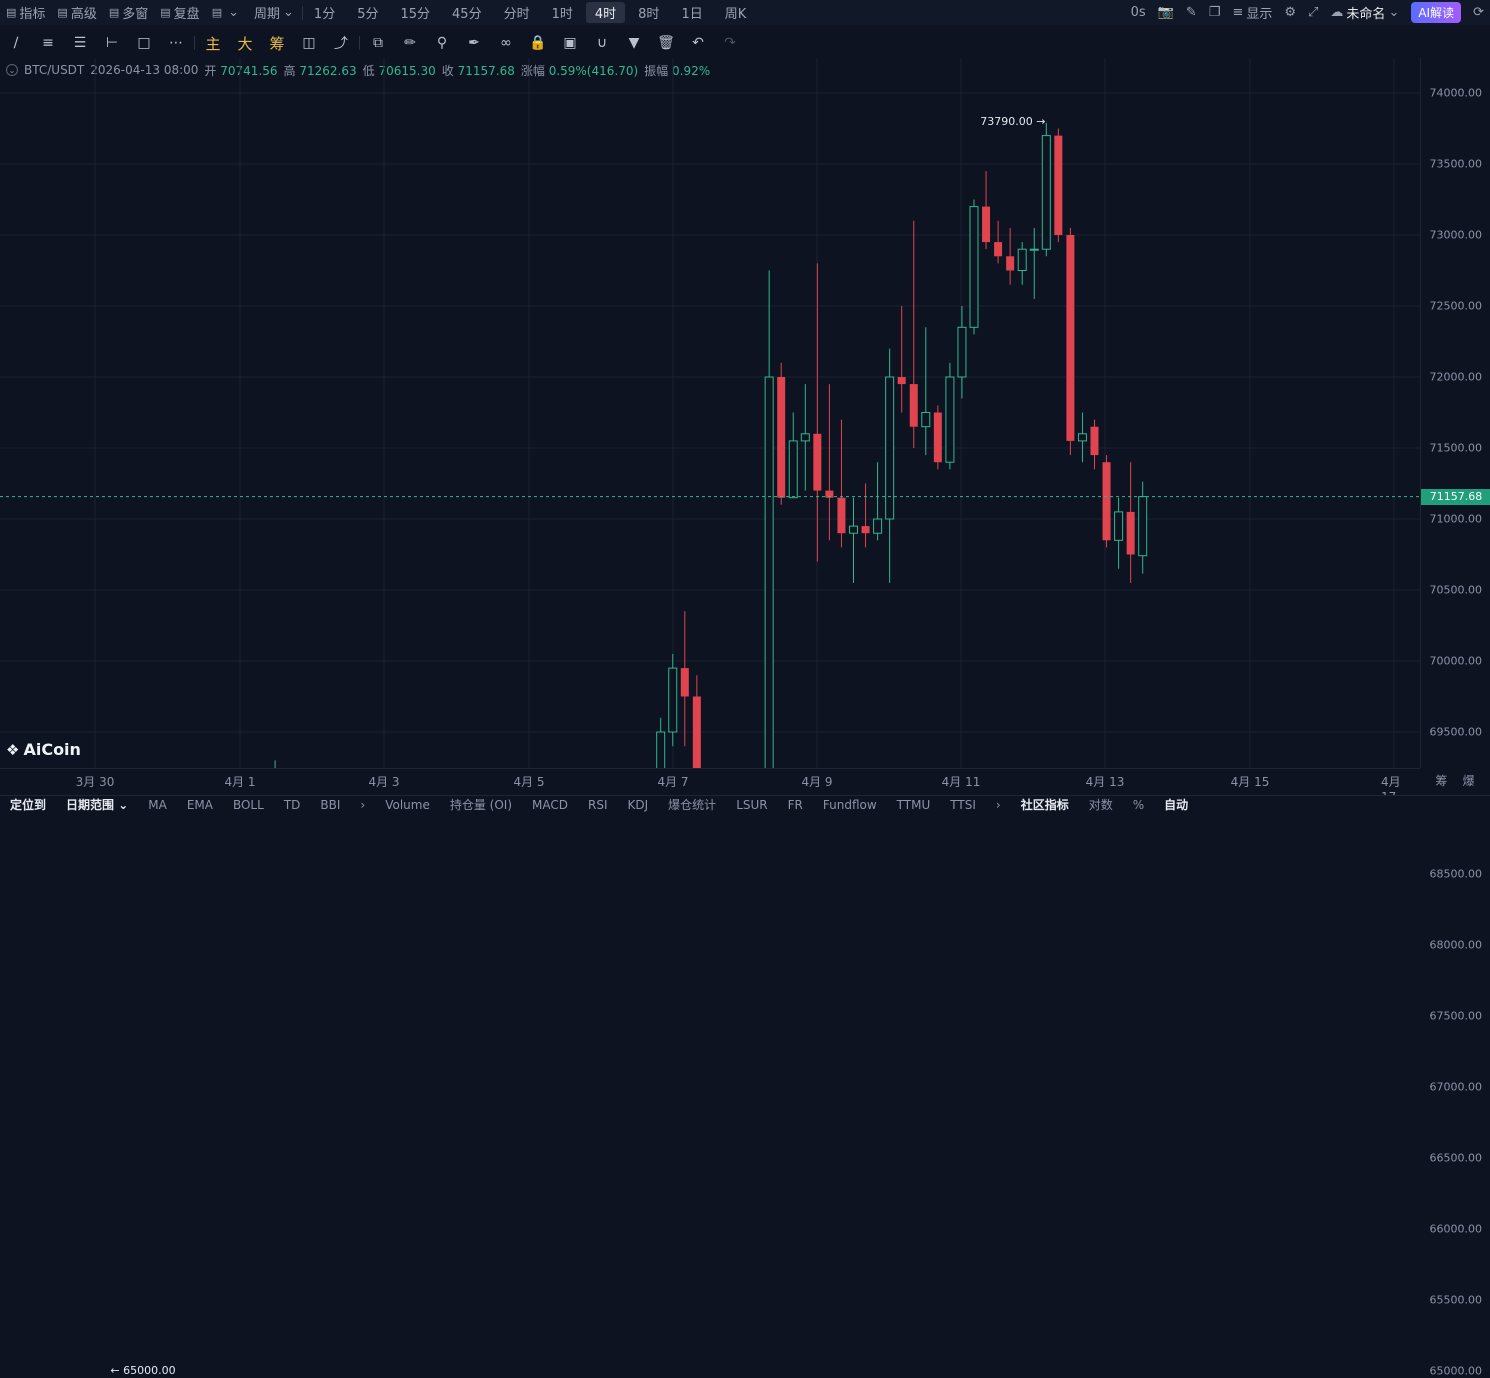 This screenshot has height=1378, width=1490. Describe the element at coordinates (698, 43) in the screenshot. I see `undo-icon: ↶` at that location.